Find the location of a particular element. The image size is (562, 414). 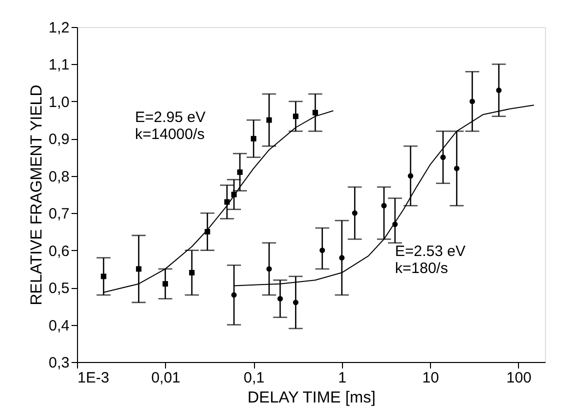

x-tick-label: 100 is located at coordinates (519, 378).